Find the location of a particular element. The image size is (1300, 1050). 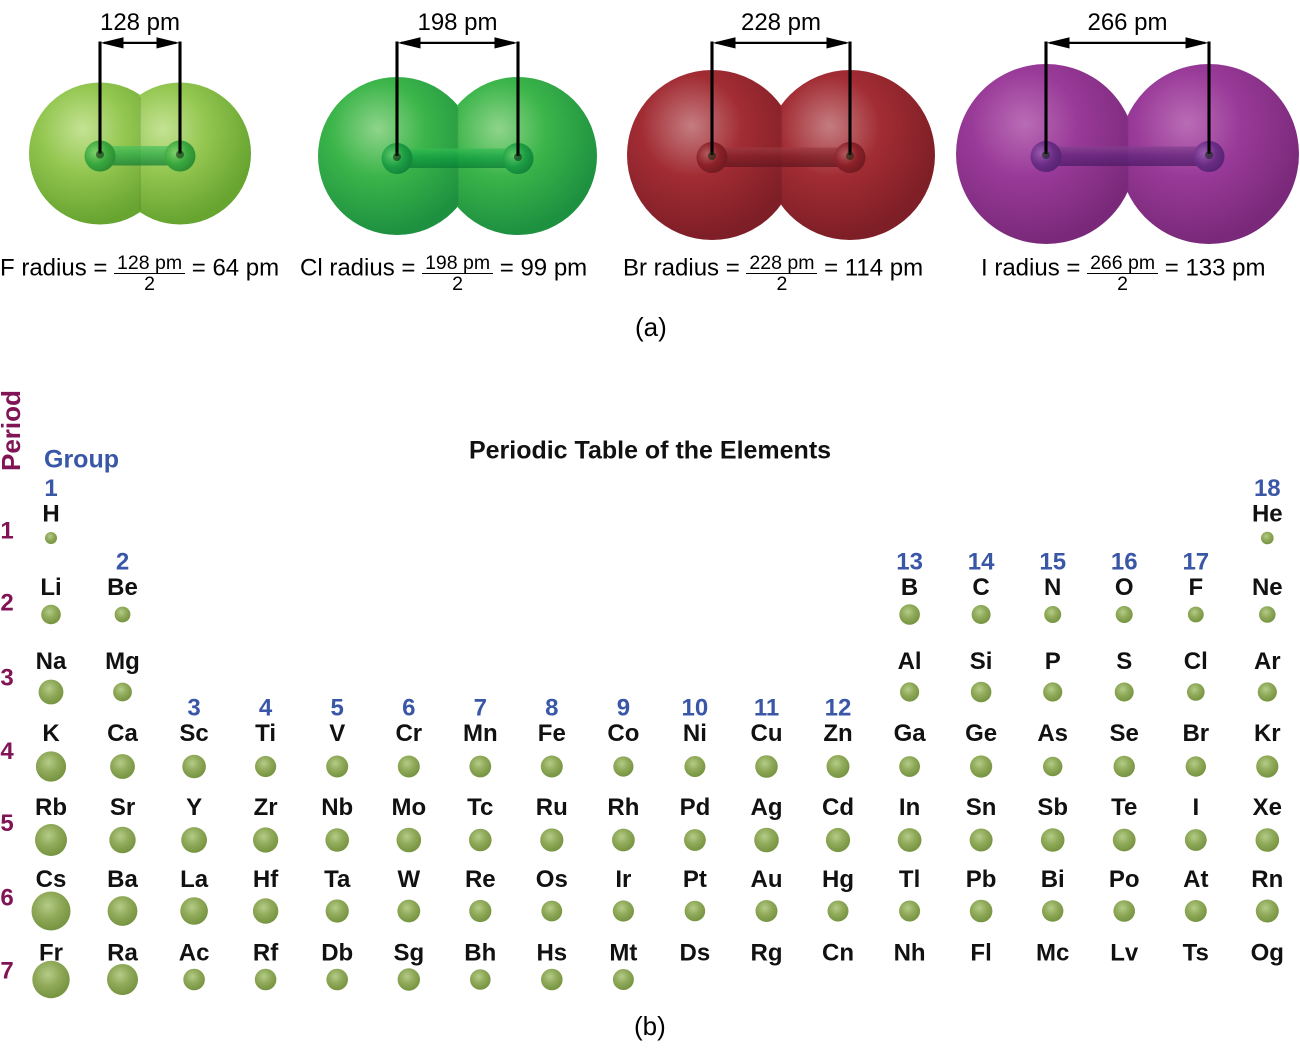

svg-text: 198 pm is located at coordinates (457, 22).